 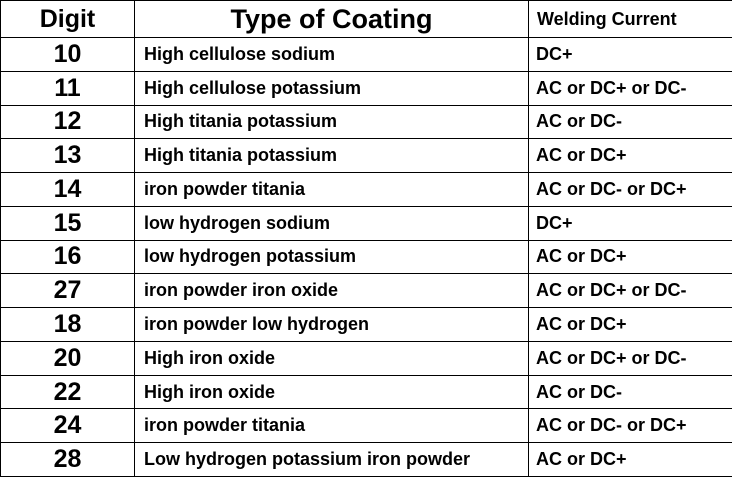 I want to click on coating-cell: Low hydrogen potassium iron powder, so click(x=331, y=459).